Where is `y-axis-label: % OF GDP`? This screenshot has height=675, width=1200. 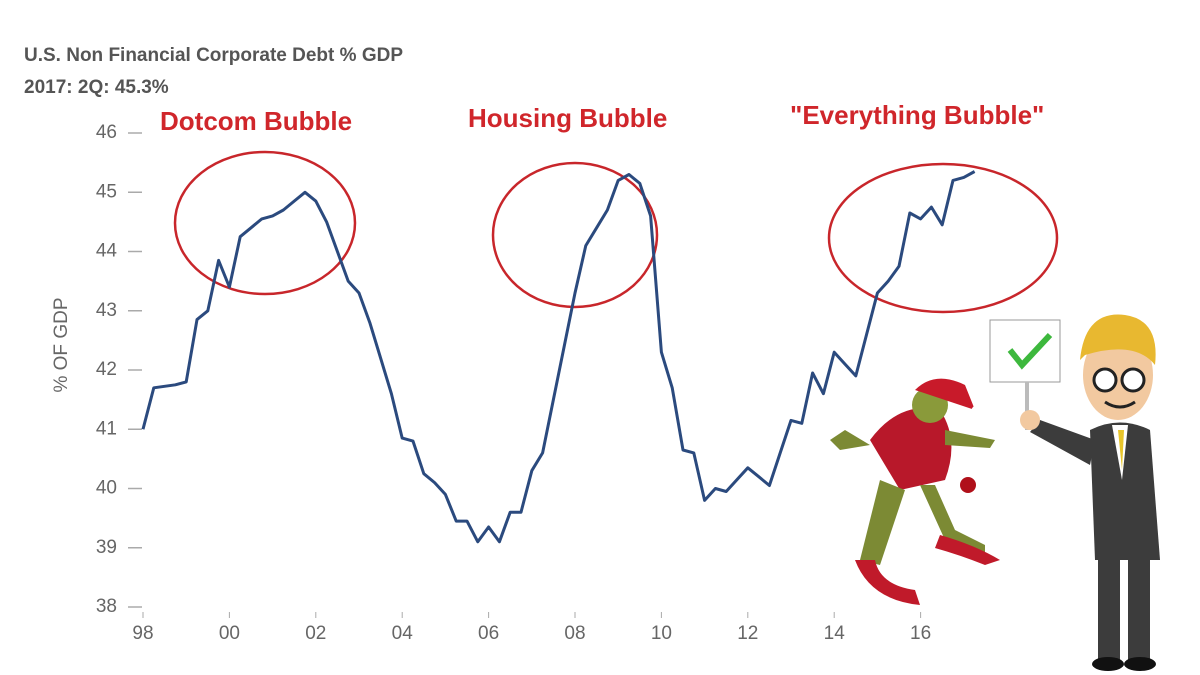 y-axis-label: % OF GDP is located at coordinates (61, 344).